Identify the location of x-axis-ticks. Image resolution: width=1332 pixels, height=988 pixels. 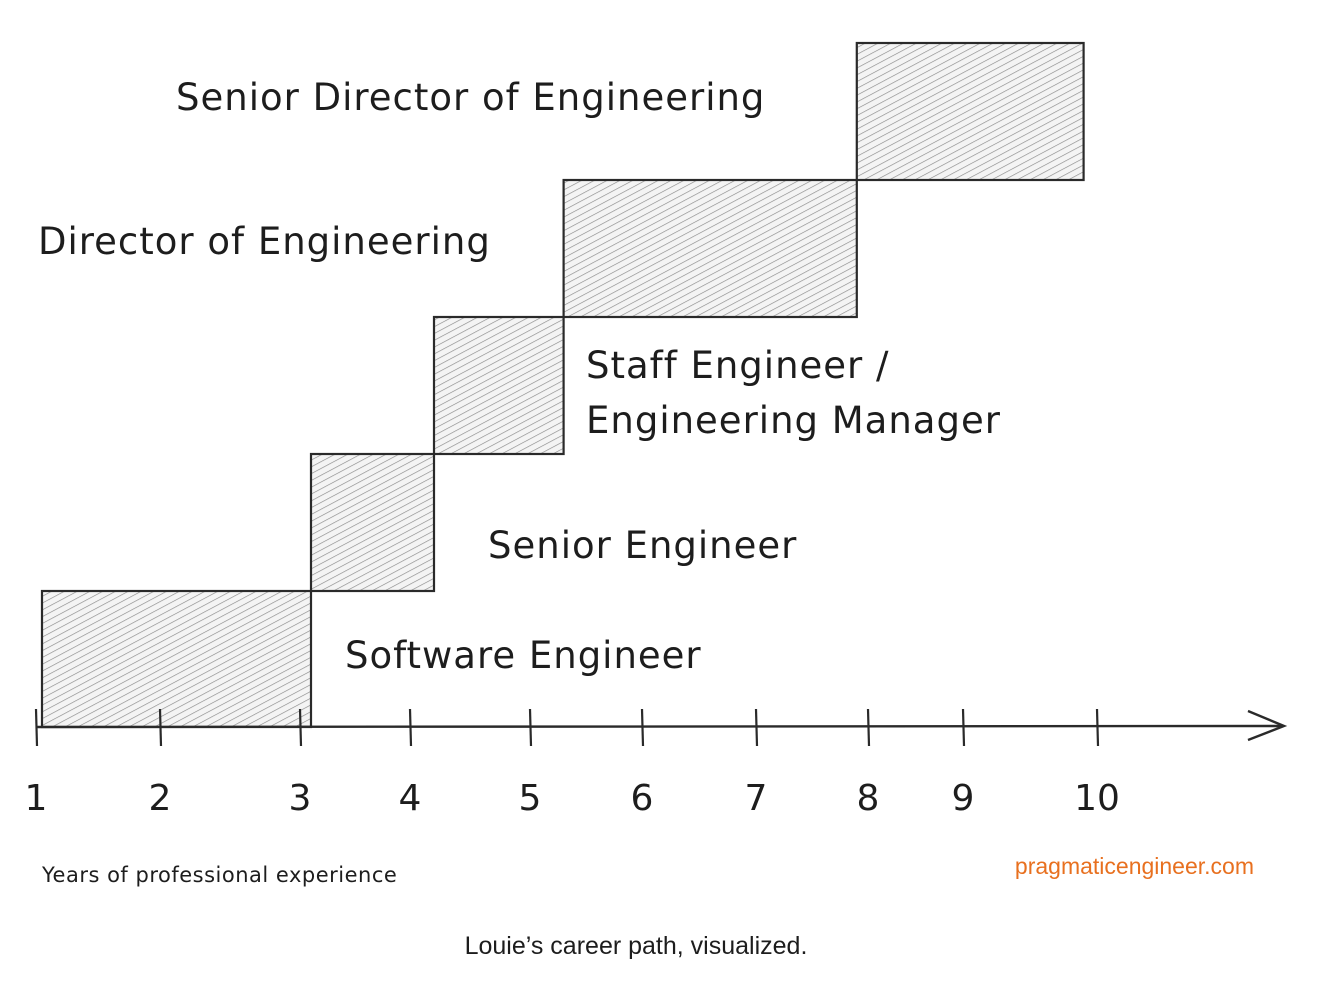
(567, 727).